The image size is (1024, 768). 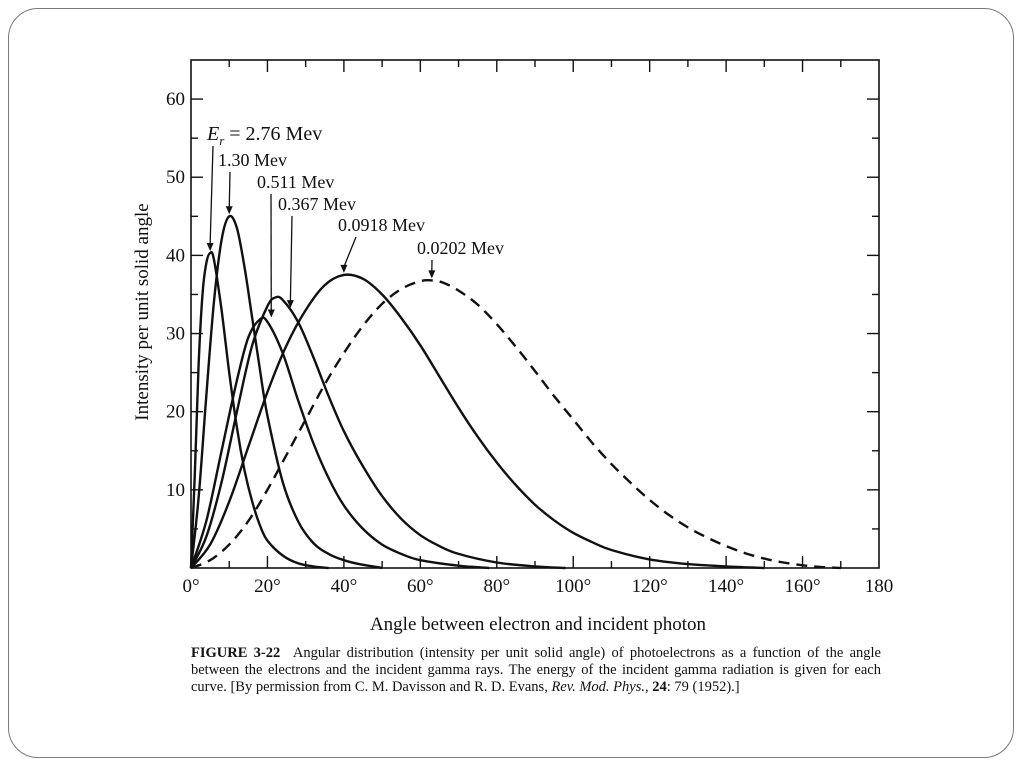 I want to click on x-tick-label: 40°, so click(x=344, y=586).